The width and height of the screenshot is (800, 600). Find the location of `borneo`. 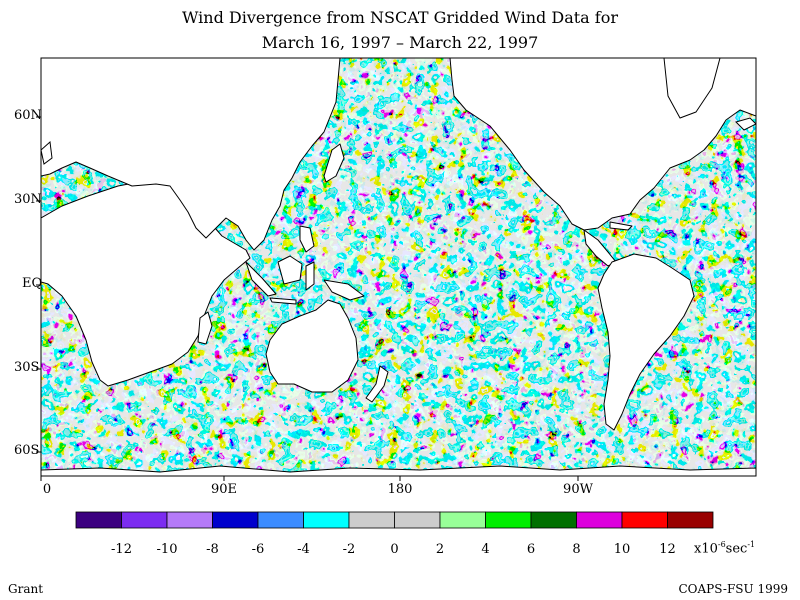

borneo is located at coordinates (290, 270).